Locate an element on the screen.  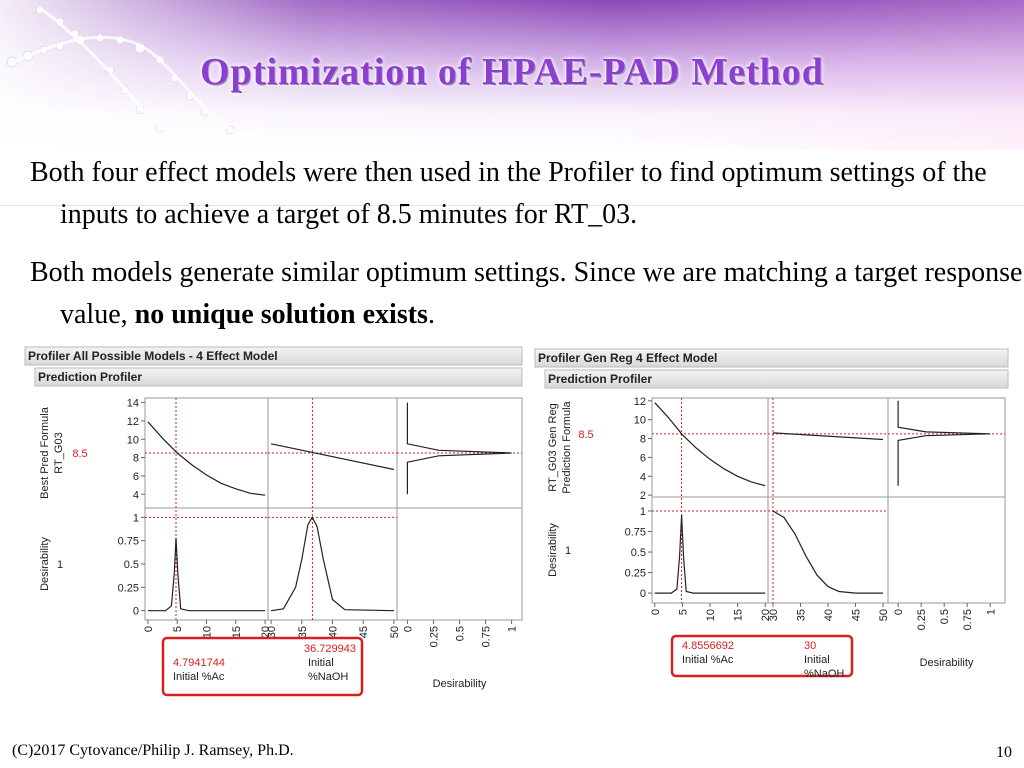
y-tick-label: 2 is located at coordinates (643, 496).